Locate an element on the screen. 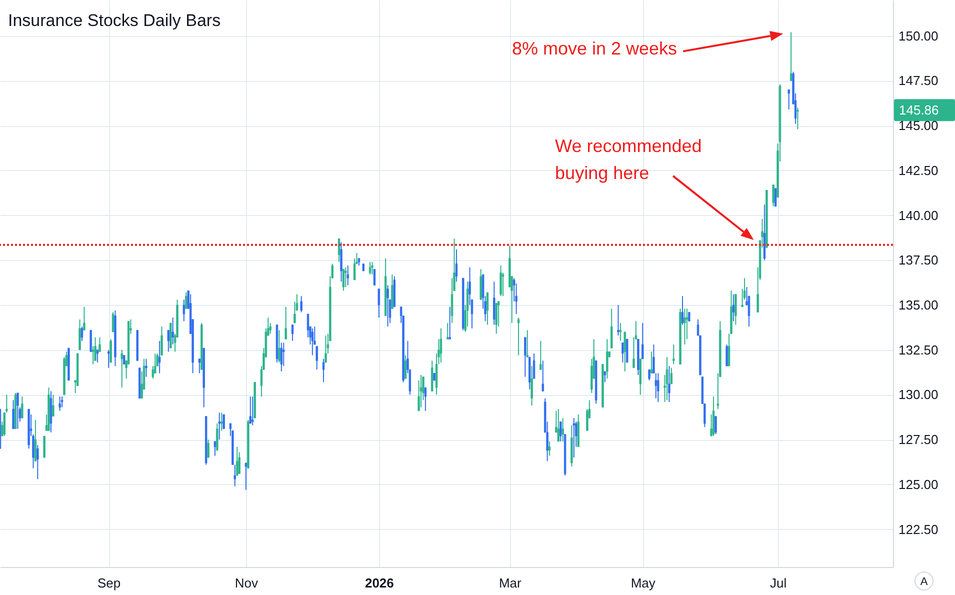 Image resolution: width=955 pixels, height=595 pixels. x-tick-label: Nov is located at coordinates (246, 583).